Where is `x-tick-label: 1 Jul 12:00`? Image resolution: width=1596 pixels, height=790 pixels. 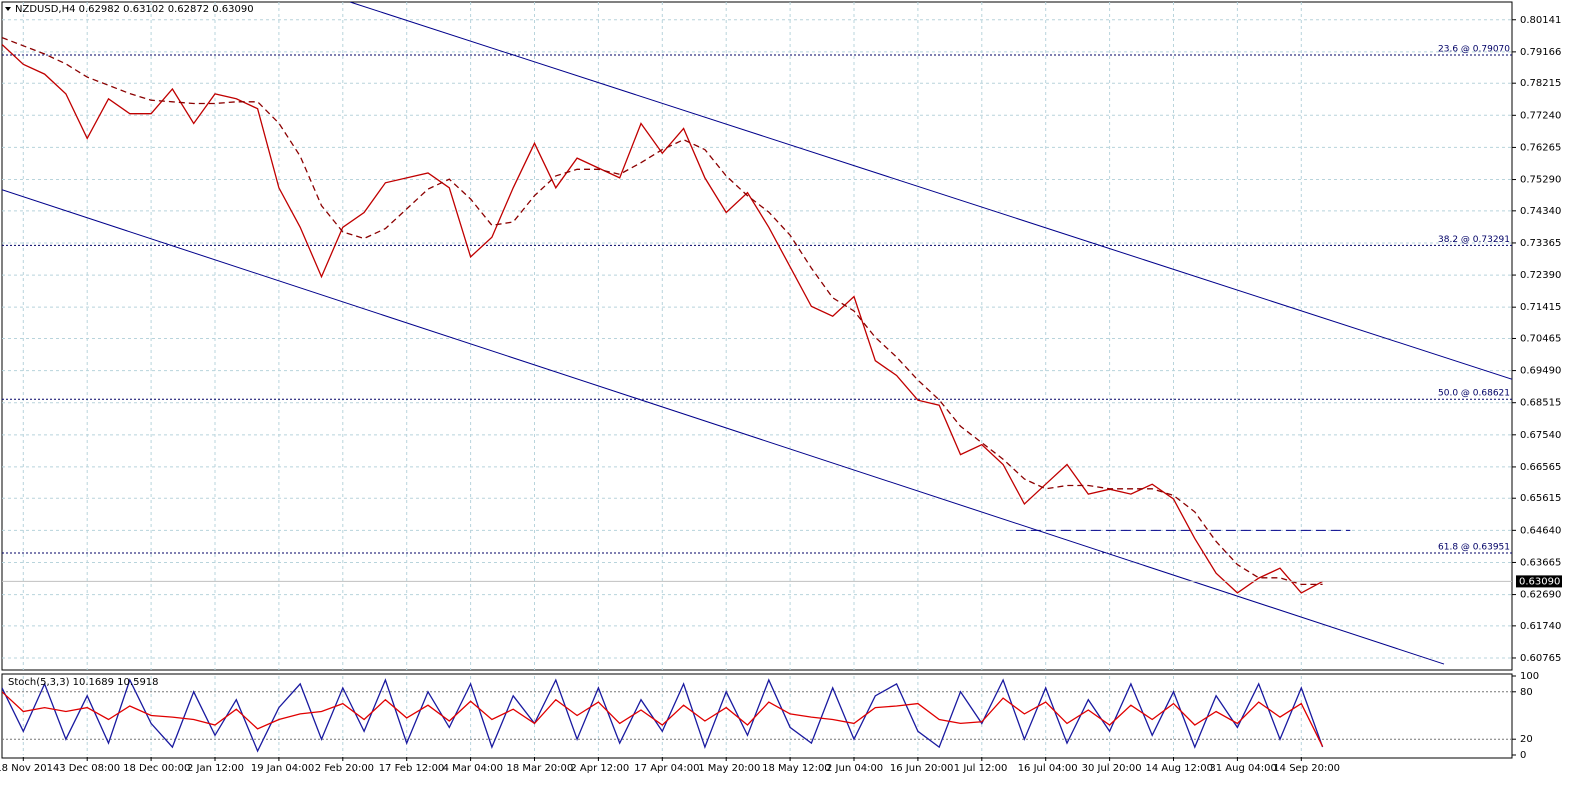 x-tick-label: 1 Jul 12:00 is located at coordinates (981, 768).